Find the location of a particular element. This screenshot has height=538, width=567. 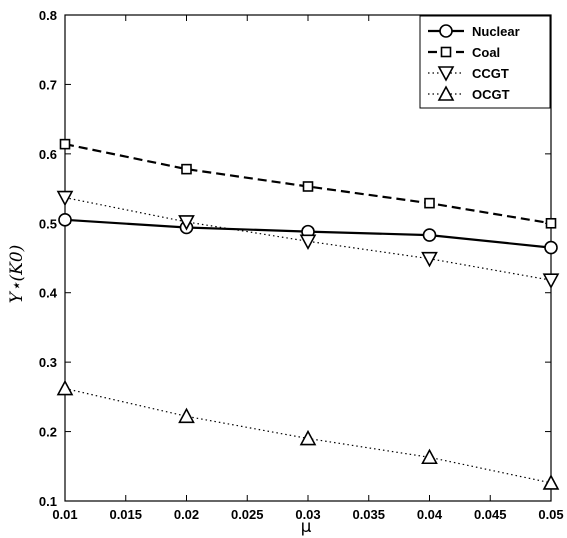

legend-marker-ocgt is located at coordinates (446, 93).